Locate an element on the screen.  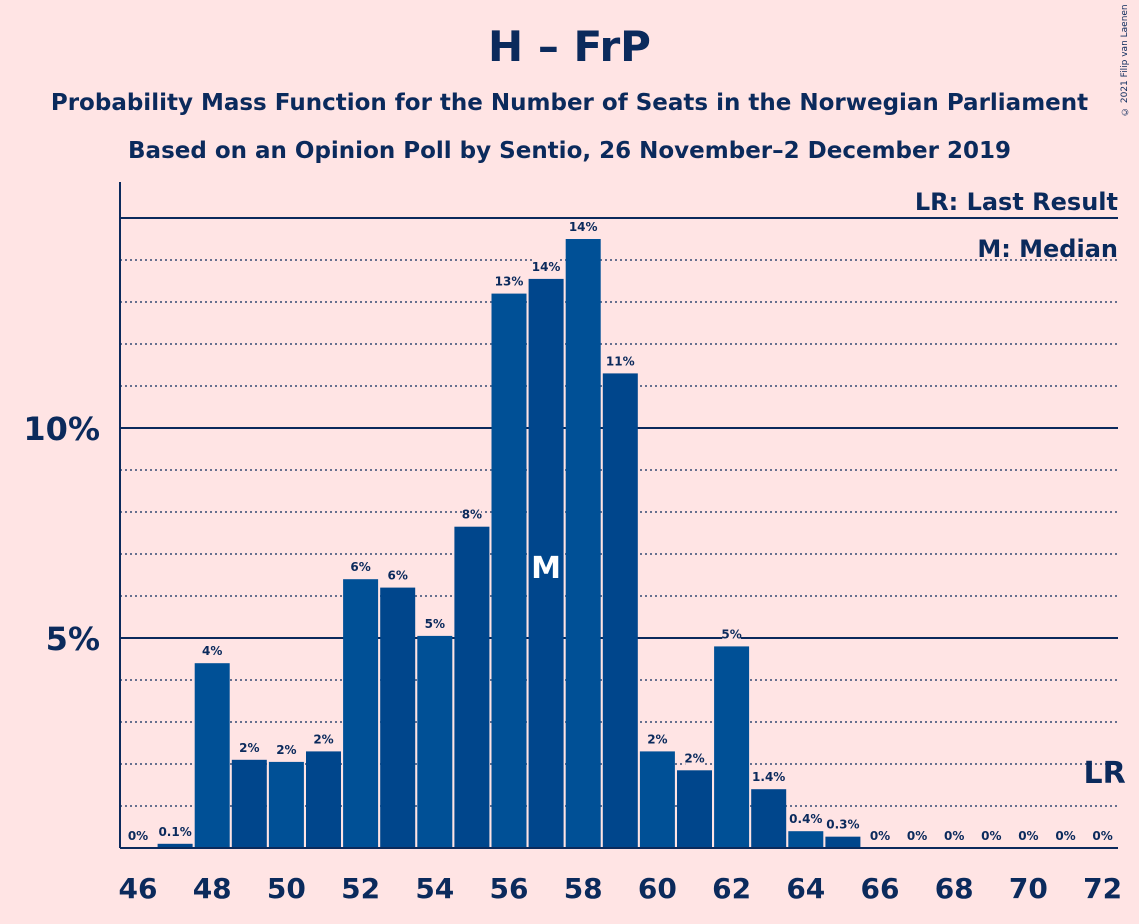
data-label-seat-55: 8% is located at coordinates (472, 515).